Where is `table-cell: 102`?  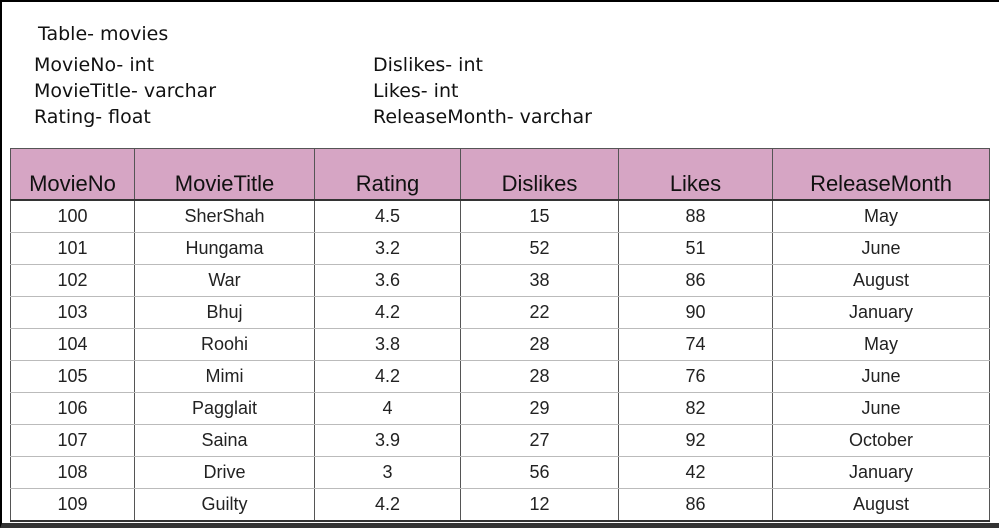 table-cell: 102 is located at coordinates (72, 280).